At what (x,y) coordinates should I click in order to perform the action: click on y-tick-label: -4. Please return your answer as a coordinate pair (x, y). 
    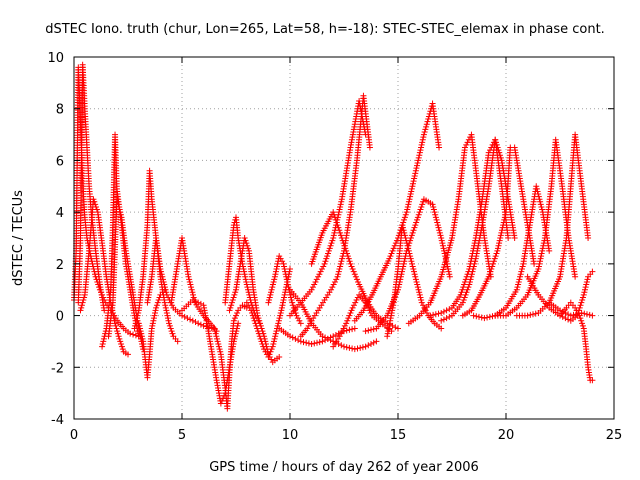
    Looking at the image, I should click on (57, 420).